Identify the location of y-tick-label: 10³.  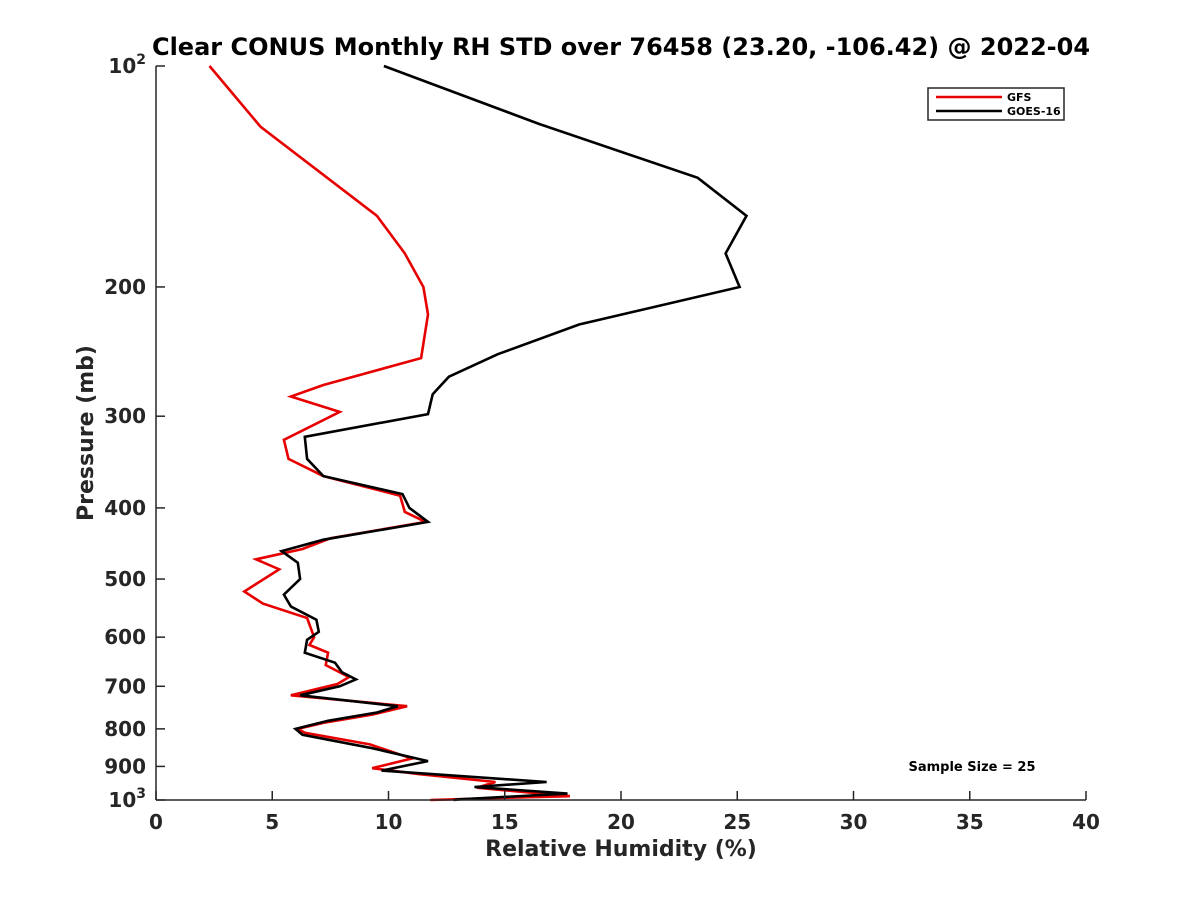
(127, 799).